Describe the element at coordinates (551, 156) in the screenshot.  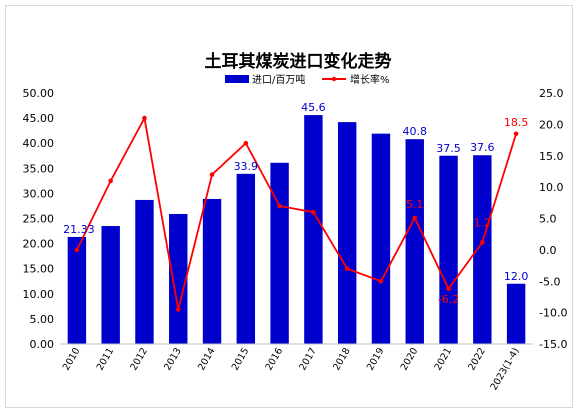
I see `right-tick-label: 15.0` at that location.